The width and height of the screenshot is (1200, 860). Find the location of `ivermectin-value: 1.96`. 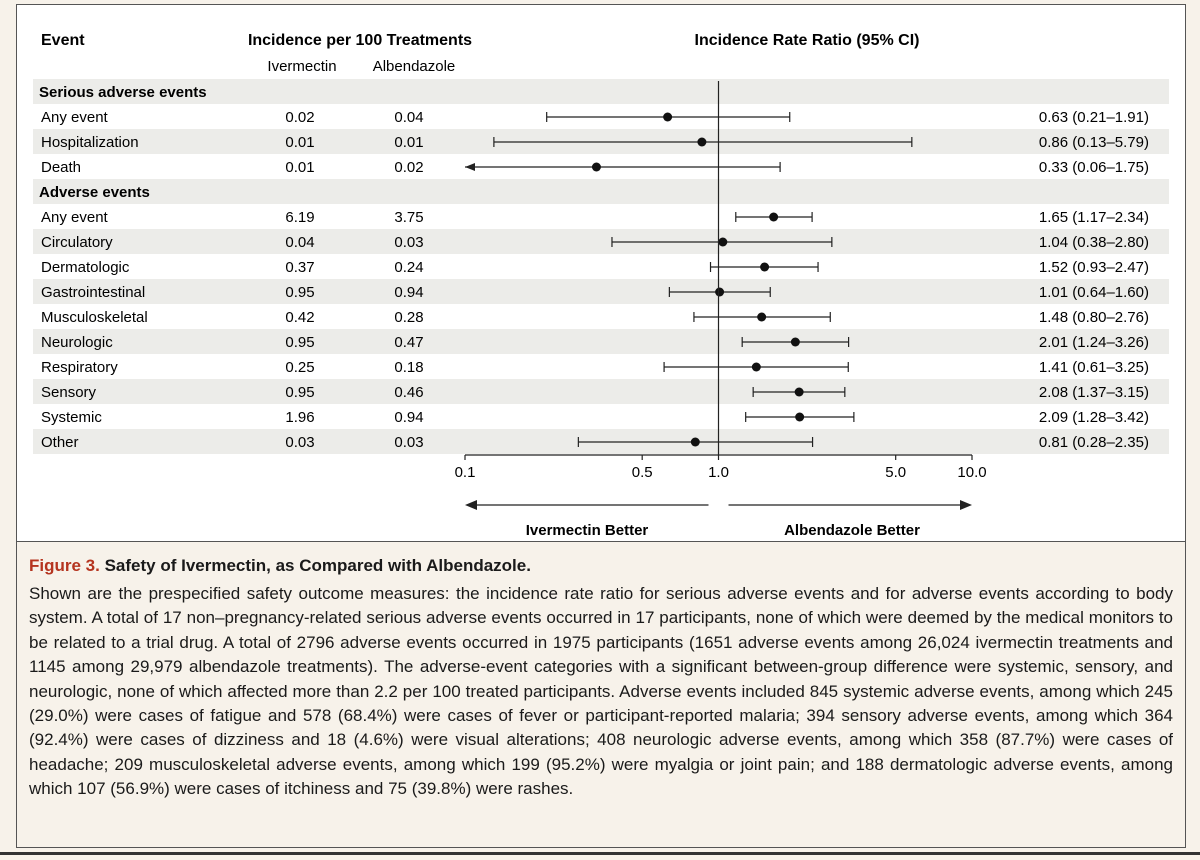

ivermectin-value: 1.96 is located at coordinates (299, 417).